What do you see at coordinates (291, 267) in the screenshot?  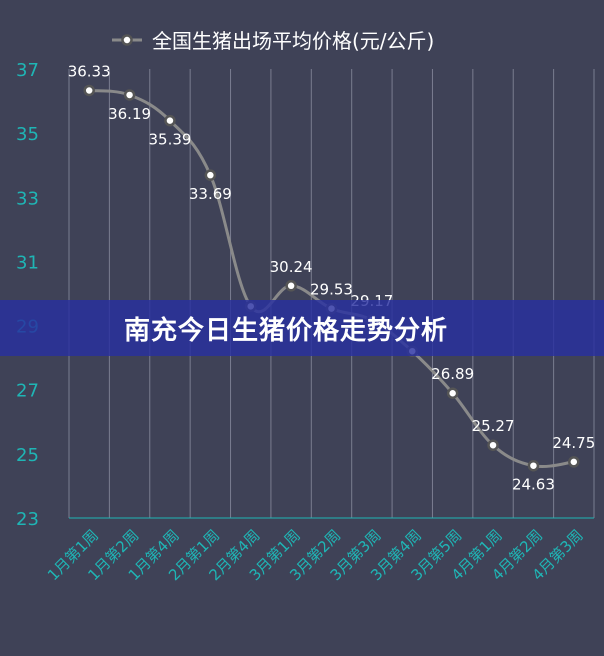 I see `data-label: 30.24` at bounding box center [291, 267].